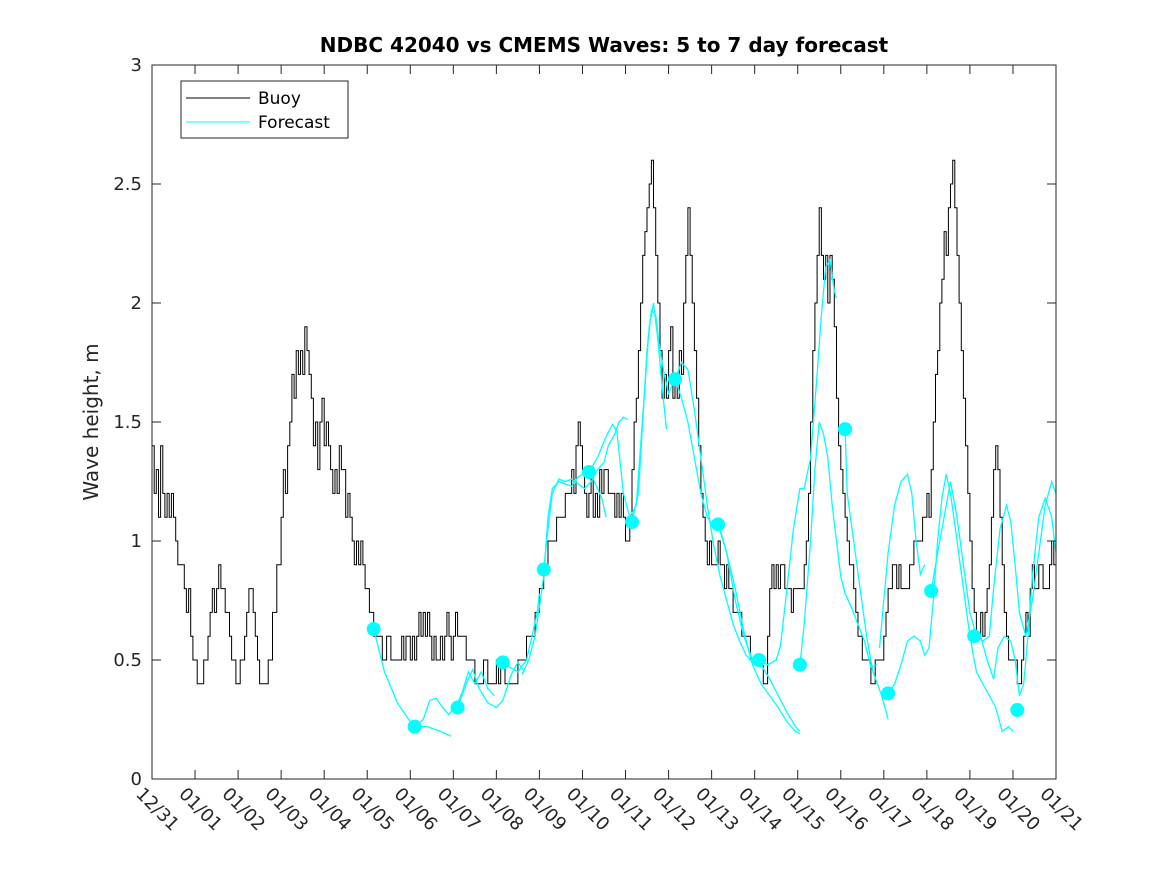 Image resolution: width=1167 pixels, height=875 pixels. What do you see at coordinates (279, 99) in the screenshot?
I see `legend-label-buoy: Buoy` at bounding box center [279, 99].